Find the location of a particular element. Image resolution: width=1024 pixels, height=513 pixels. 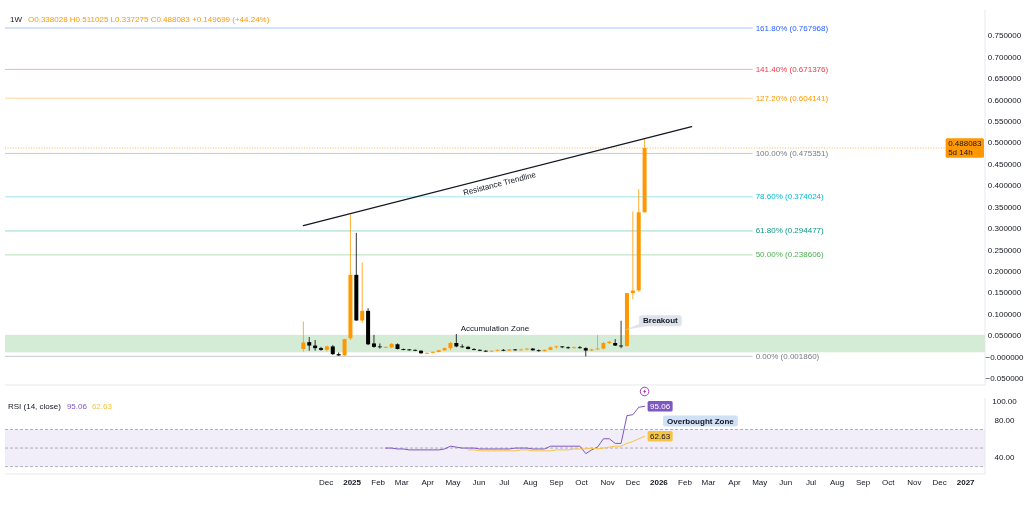

x-tick-label: 2027 is located at coordinates (966, 482).